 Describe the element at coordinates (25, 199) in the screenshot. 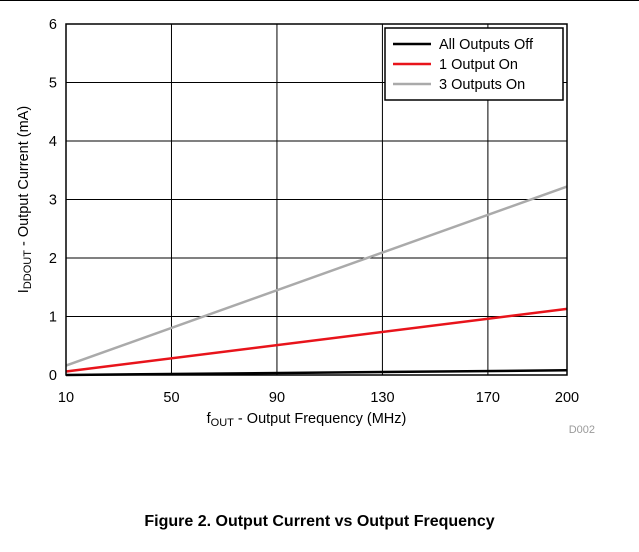

I see `y-axis-label: IDDOUT - Output Current (mA)` at that location.